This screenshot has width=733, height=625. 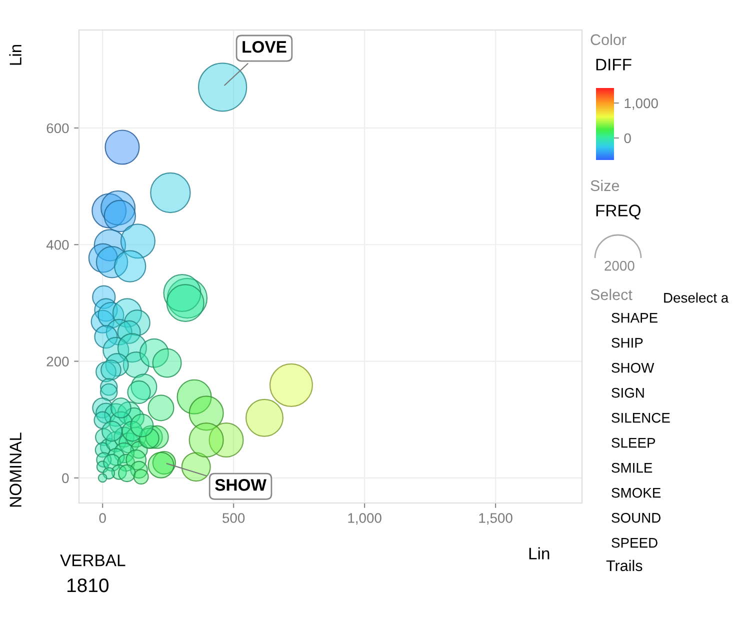 What do you see at coordinates (87, 585) in the screenshot?
I see `text: 1810` at bounding box center [87, 585].